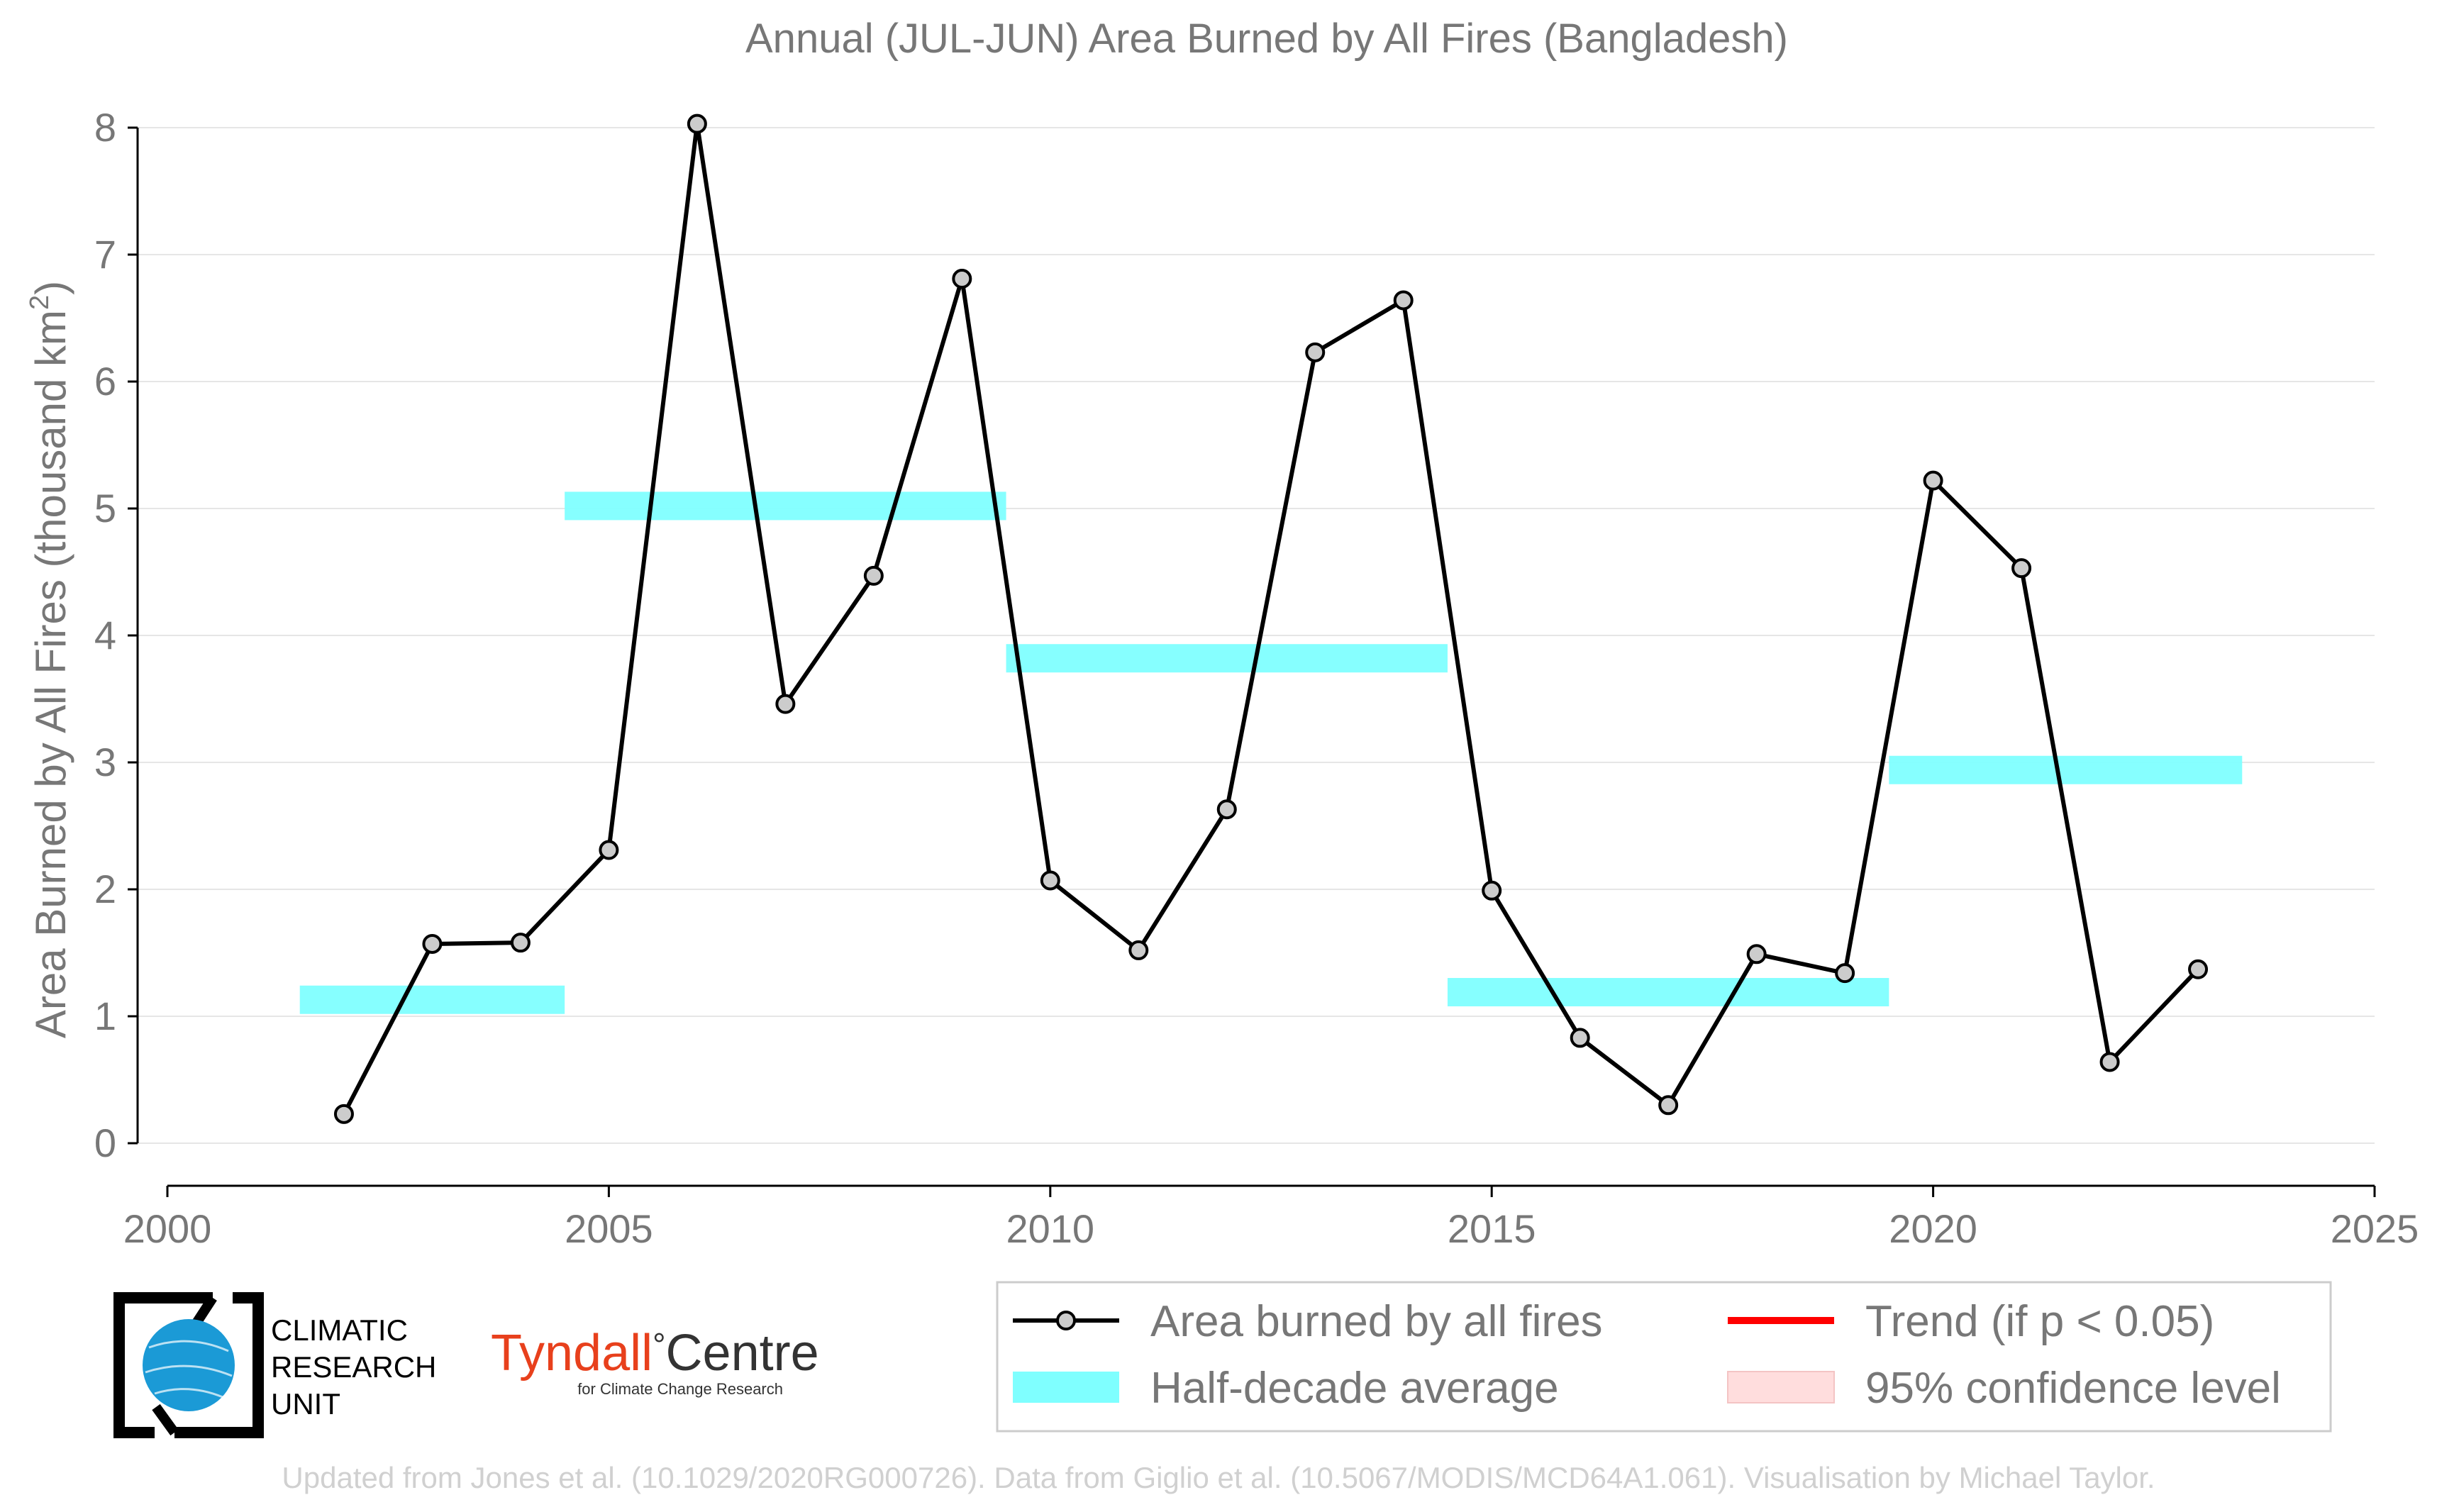 The height and width of the screenshot is (1512, 2437). Describe the element at coordinates (1050, 1228) in the screenshot. I see `x-tick-label-2010: 2010` at that location.